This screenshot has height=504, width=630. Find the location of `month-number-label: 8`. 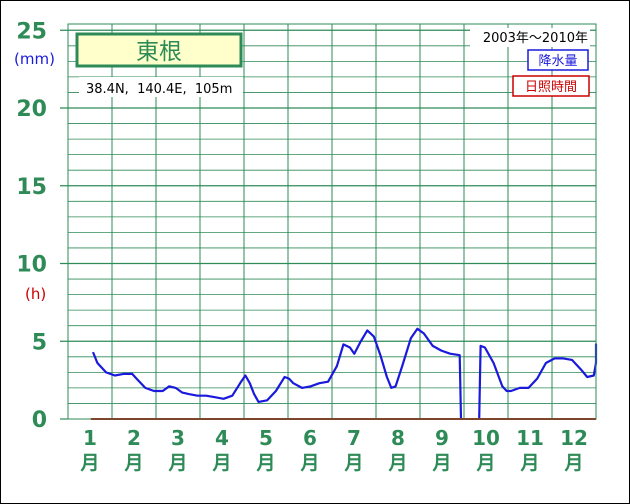

month-number-label: 8 is located at coordinates (398, 438).